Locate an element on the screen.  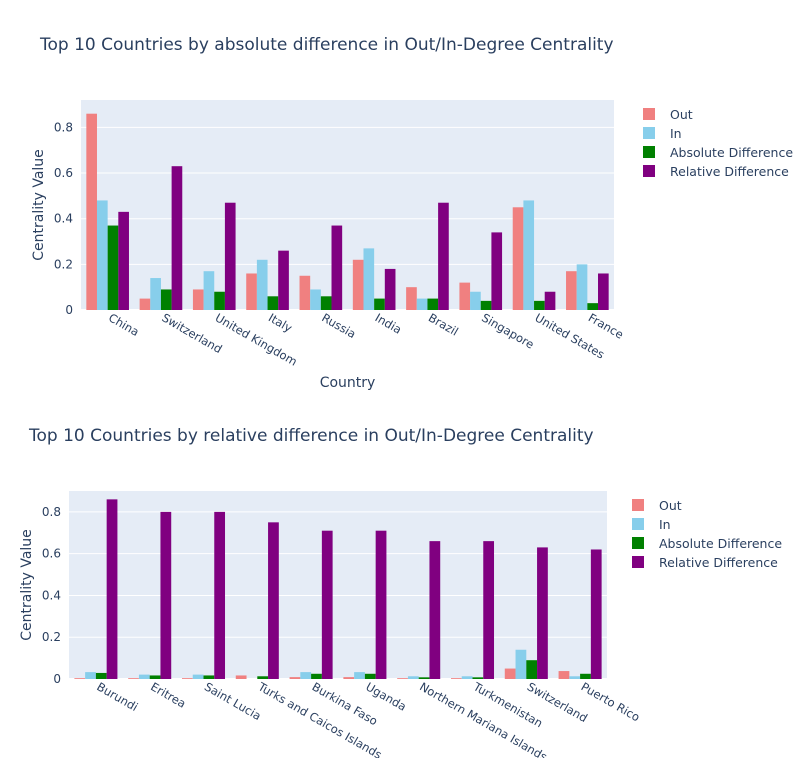
x-tick-label: France is located at coordinates (606, 325).